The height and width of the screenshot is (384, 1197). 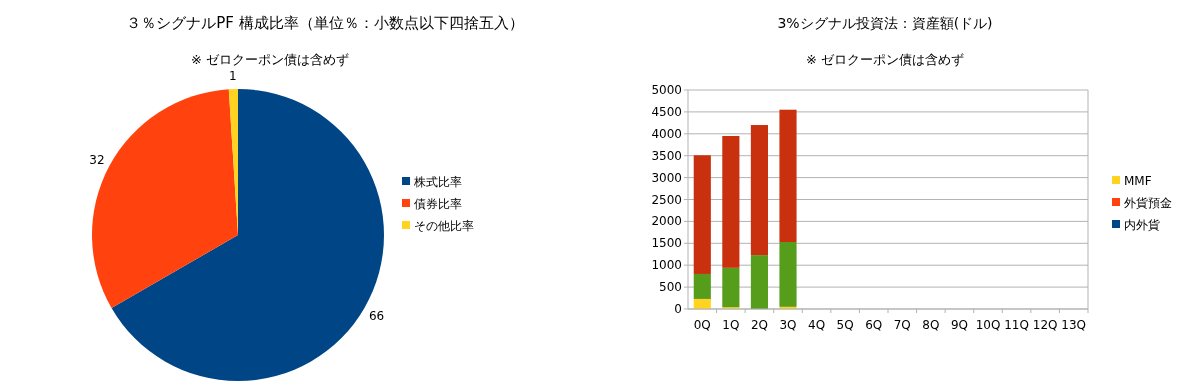 What do you see at coordinates (666, 265) in the screenshot?
I see `y-tick-label: 1000` at bounding box center [666, 265].